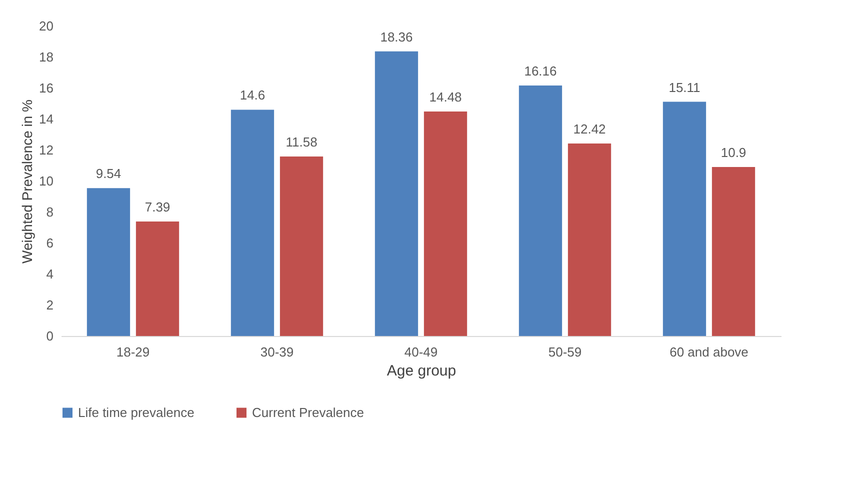  What do you see at coordinates (50, 212) in the screenshot?
I see `y-tick-label: 8` at bounding box center [50, 212].